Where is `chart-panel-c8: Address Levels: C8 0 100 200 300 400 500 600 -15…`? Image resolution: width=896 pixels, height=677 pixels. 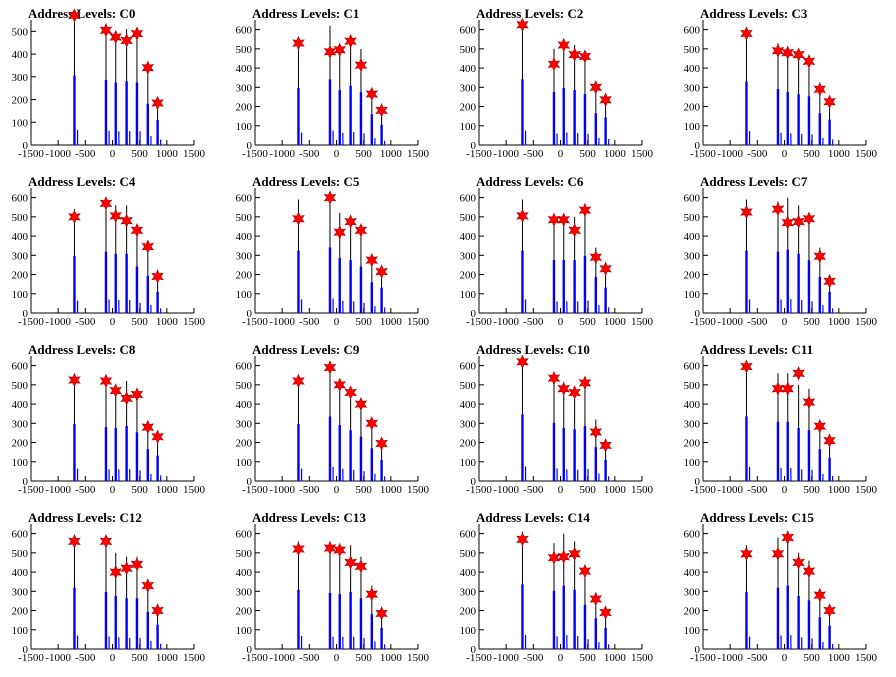
chart-panel-c8: Address Levels: C8 0 100 200 300 400 500 600 -15… is located at coordinates (109, 419).